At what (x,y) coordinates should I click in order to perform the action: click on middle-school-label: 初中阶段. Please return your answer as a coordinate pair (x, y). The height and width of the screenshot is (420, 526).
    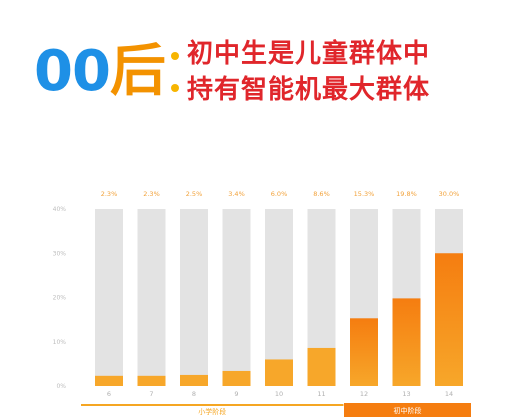
    Looking at the image, I should click on (408, 410).